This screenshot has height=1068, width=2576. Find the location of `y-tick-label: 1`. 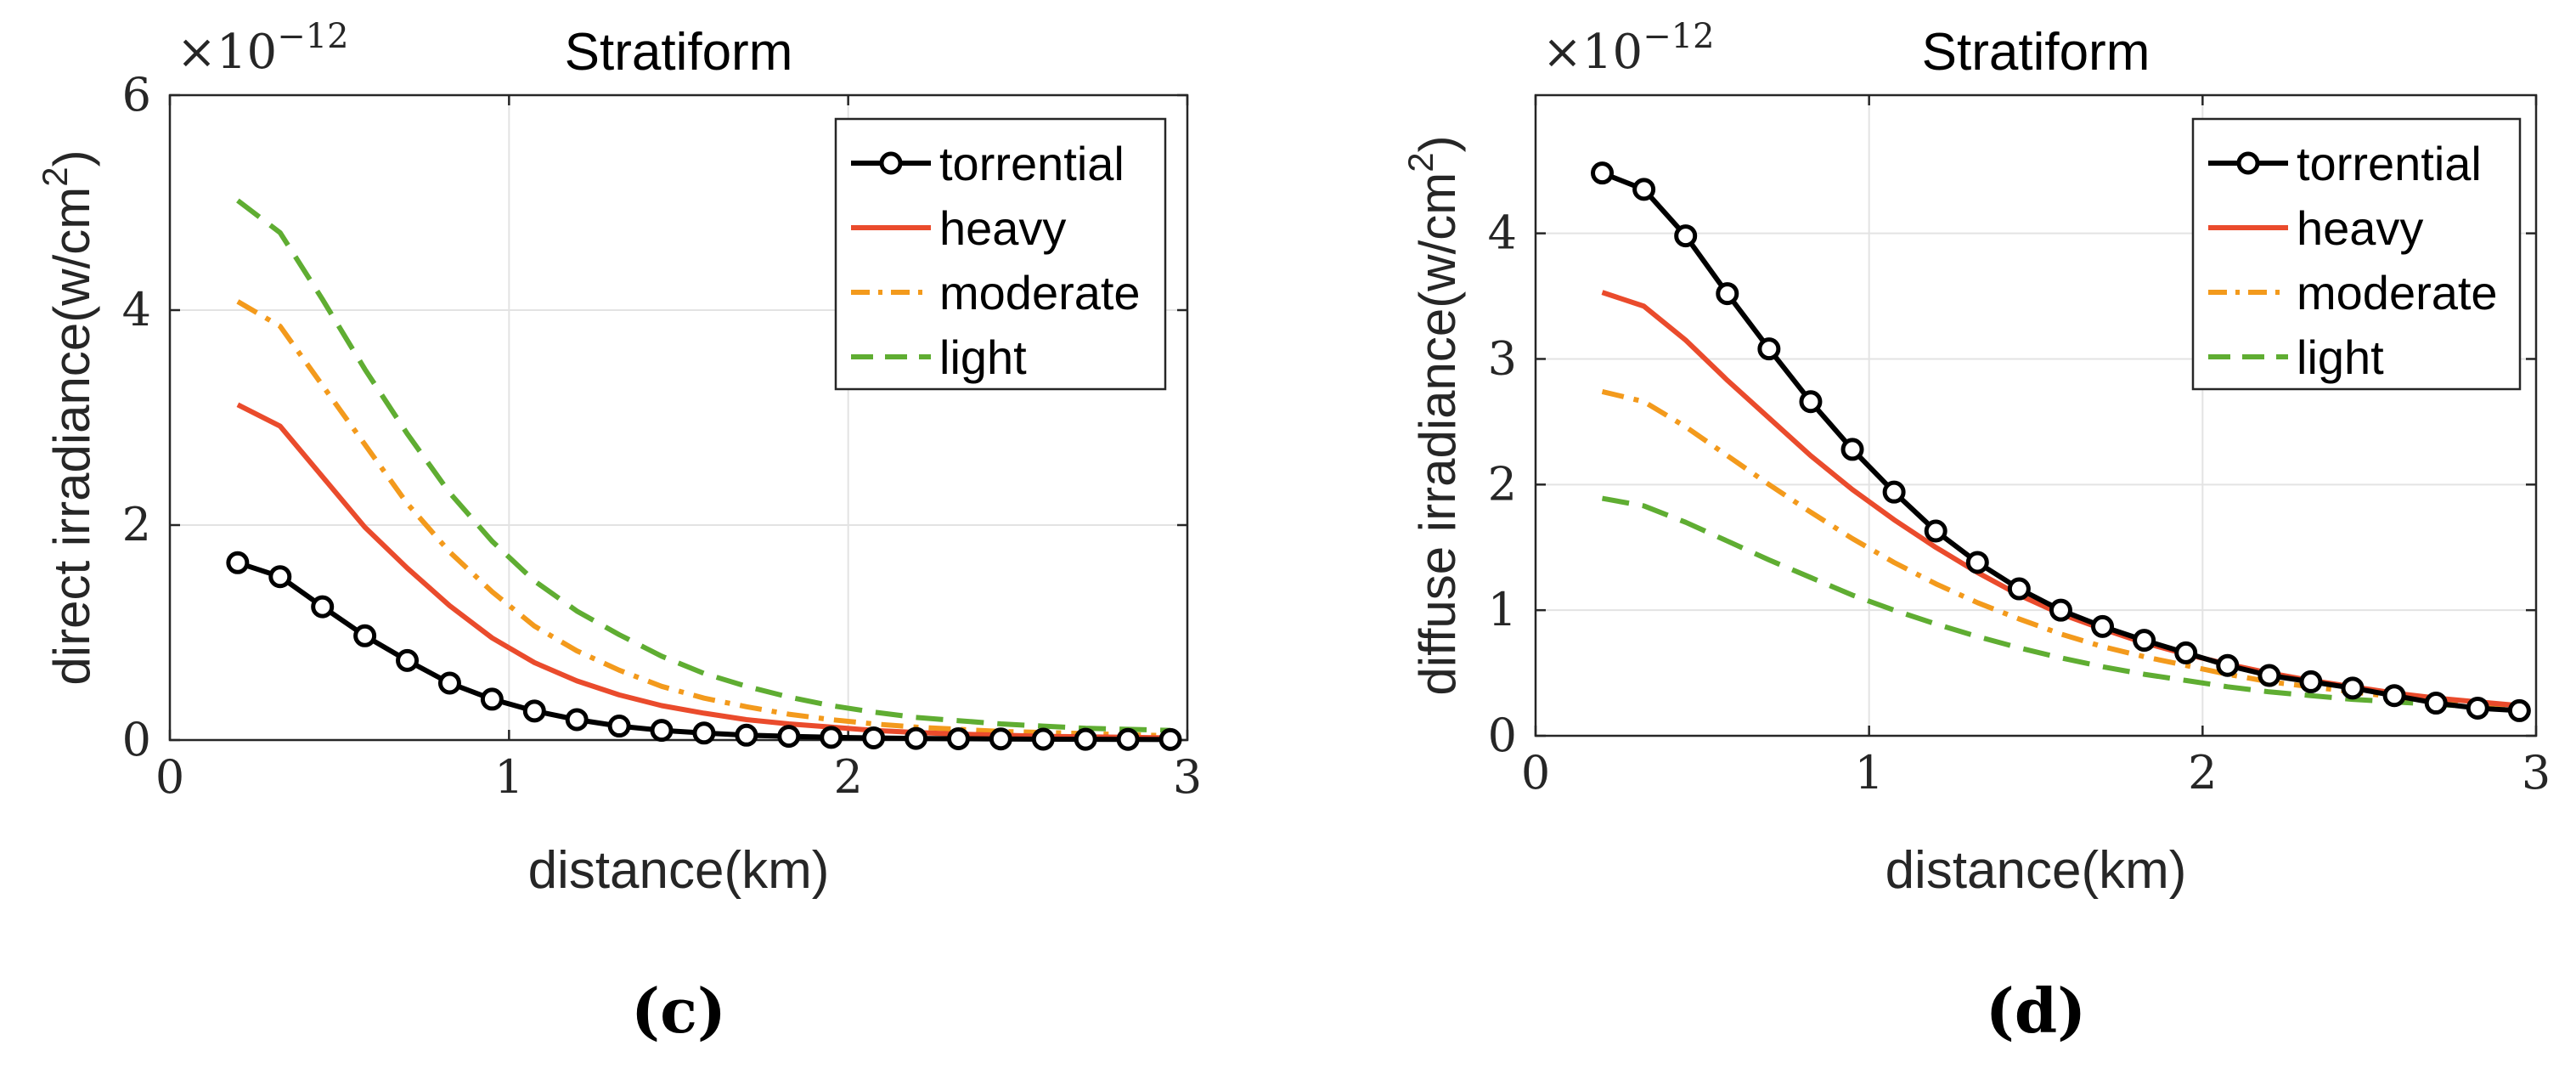

y-tick-label: 1 is located at coordinates (1502, 609).